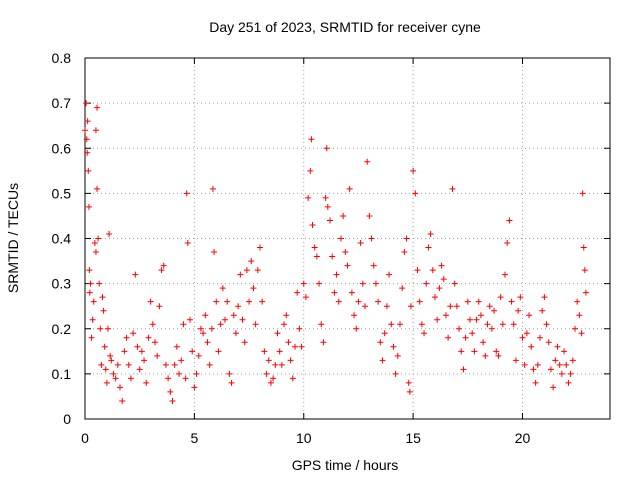  I want to click on x-tick-label: 15, so click(413, 438).